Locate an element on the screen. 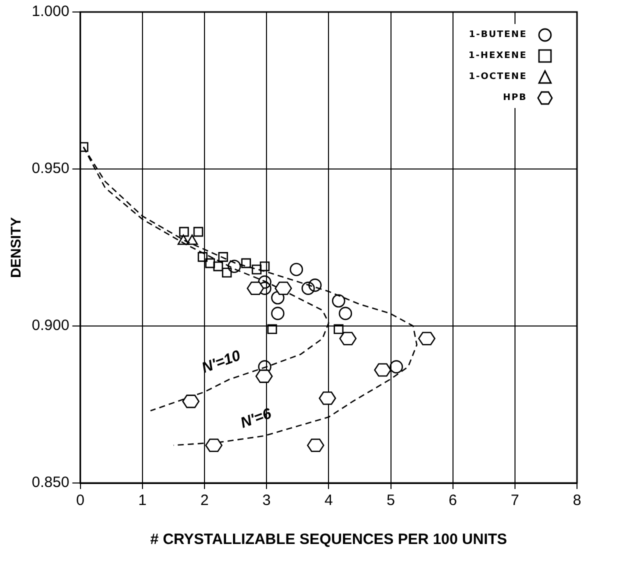 The width and height of the screenshot is (623, 561). x-tick-label: 5 is located at coordinates (390, 501).